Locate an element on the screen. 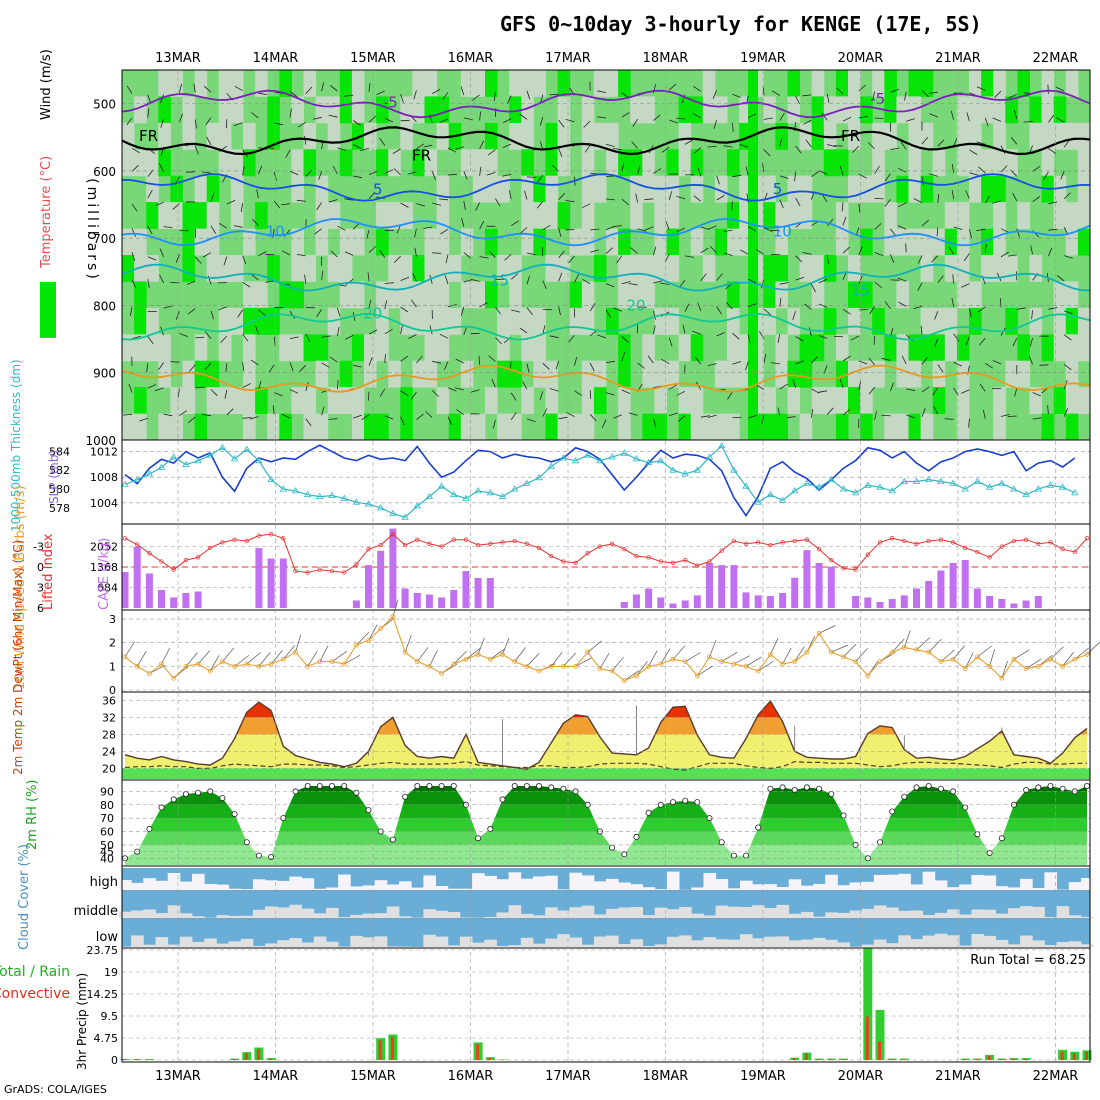 The width and height of the screenshot is (1100, 1100). day-label-top: 19MAR is located at coordinates (763, 58).